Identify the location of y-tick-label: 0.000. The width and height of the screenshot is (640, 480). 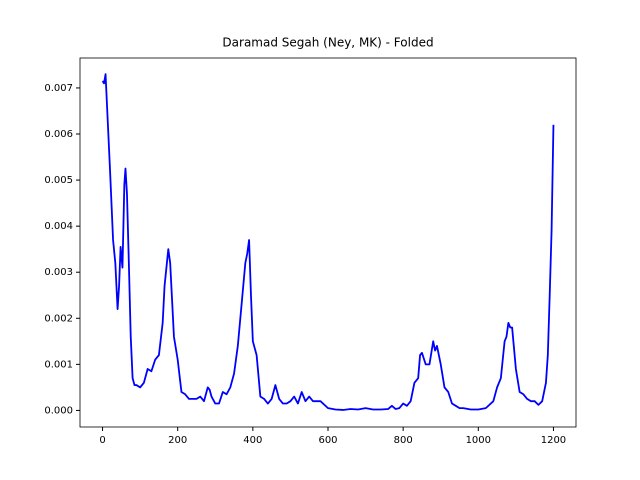
(58, 410).